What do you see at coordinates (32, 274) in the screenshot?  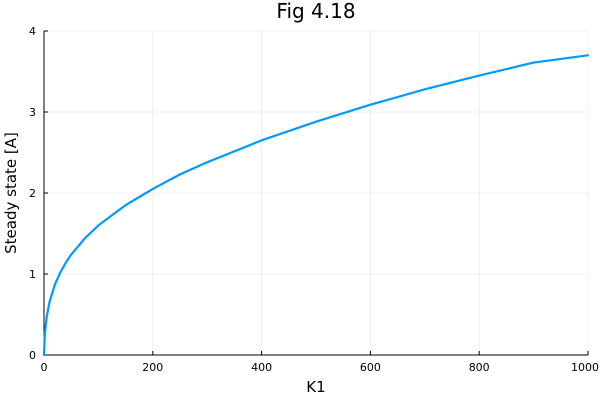 I see `y-tick-label-1: 1` at bounding box center [32, 274].